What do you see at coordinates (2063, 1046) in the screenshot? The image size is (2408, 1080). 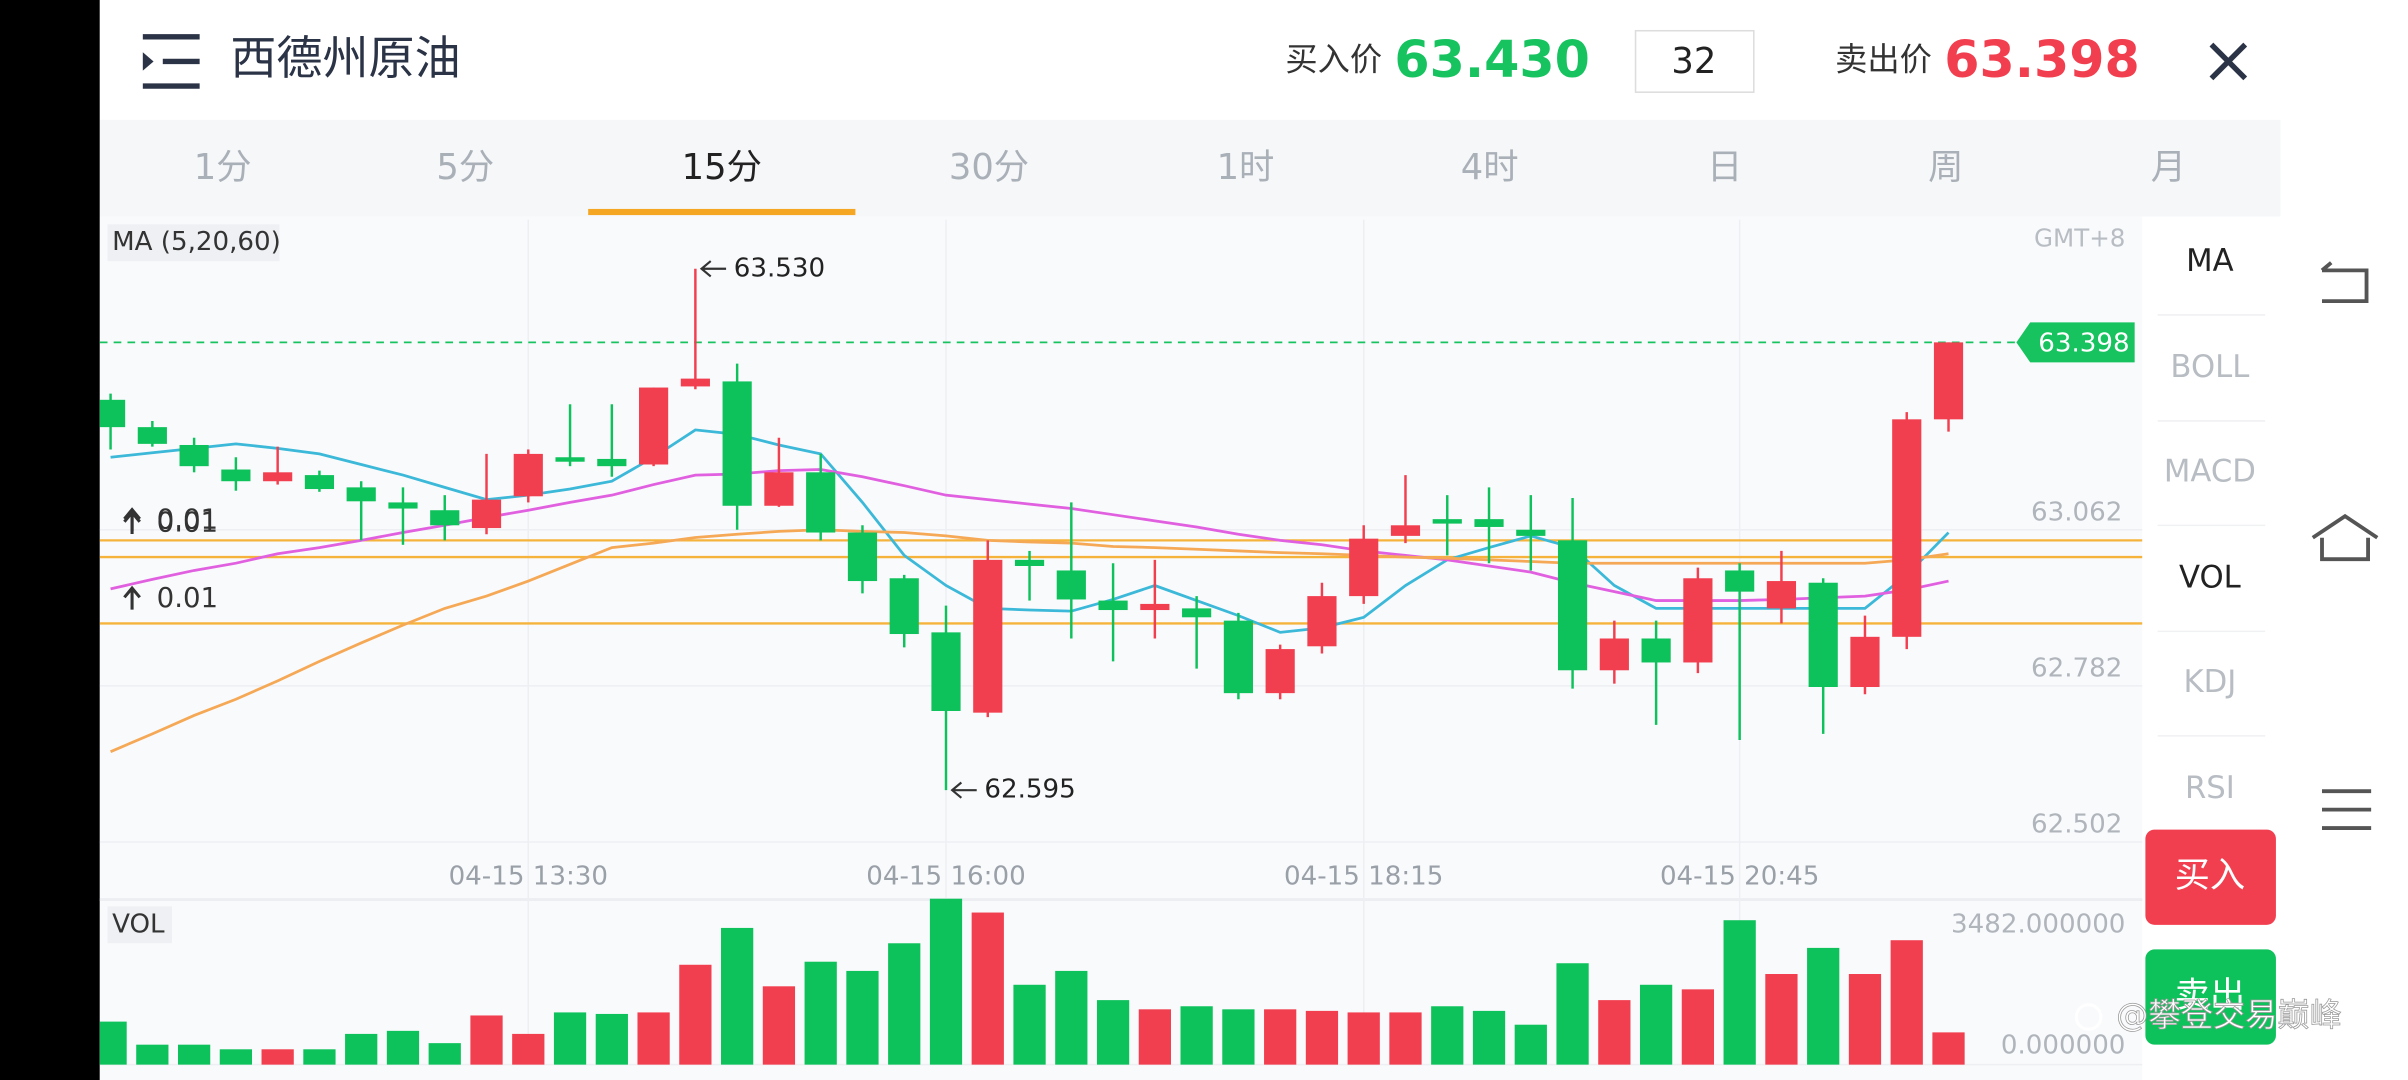 I see `vol-tick-label: 0.000000` at bounding box center [2063, 1046].